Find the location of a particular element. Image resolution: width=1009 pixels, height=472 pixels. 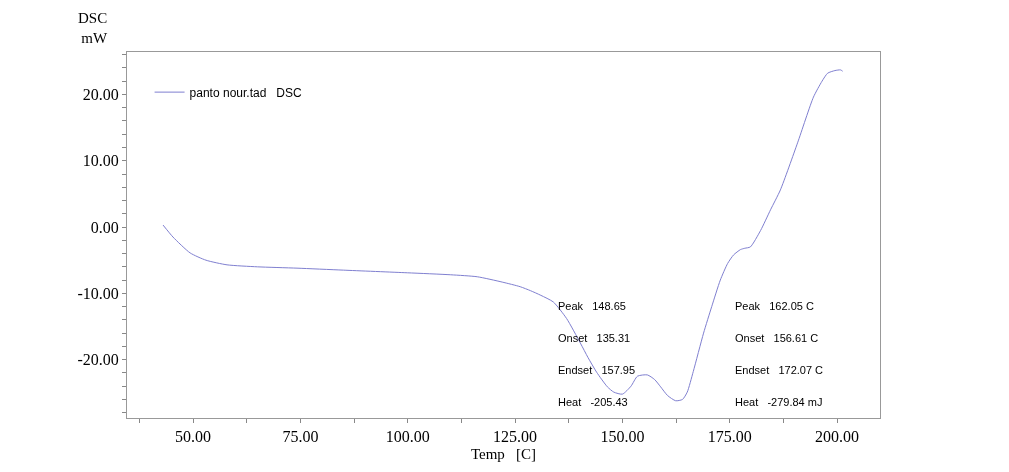

x-tick-label: 175.00 is located at coordinates (729, 437).